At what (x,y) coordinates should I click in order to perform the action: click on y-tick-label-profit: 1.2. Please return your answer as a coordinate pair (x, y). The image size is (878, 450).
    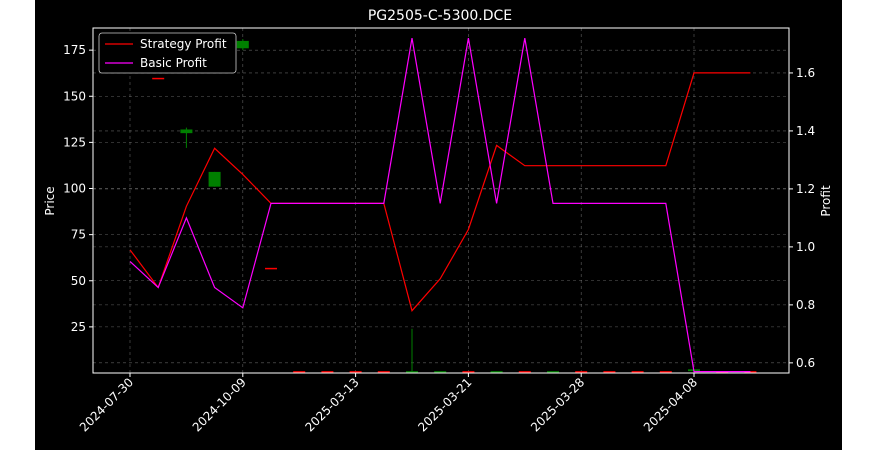
    Looking at the image, I should click on (805, 189).